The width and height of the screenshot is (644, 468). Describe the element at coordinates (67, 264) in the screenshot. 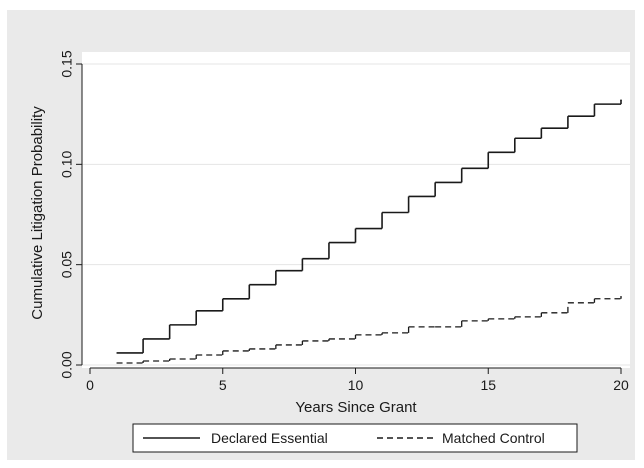

I see `y-tick-label-1: 0.05` at that location.